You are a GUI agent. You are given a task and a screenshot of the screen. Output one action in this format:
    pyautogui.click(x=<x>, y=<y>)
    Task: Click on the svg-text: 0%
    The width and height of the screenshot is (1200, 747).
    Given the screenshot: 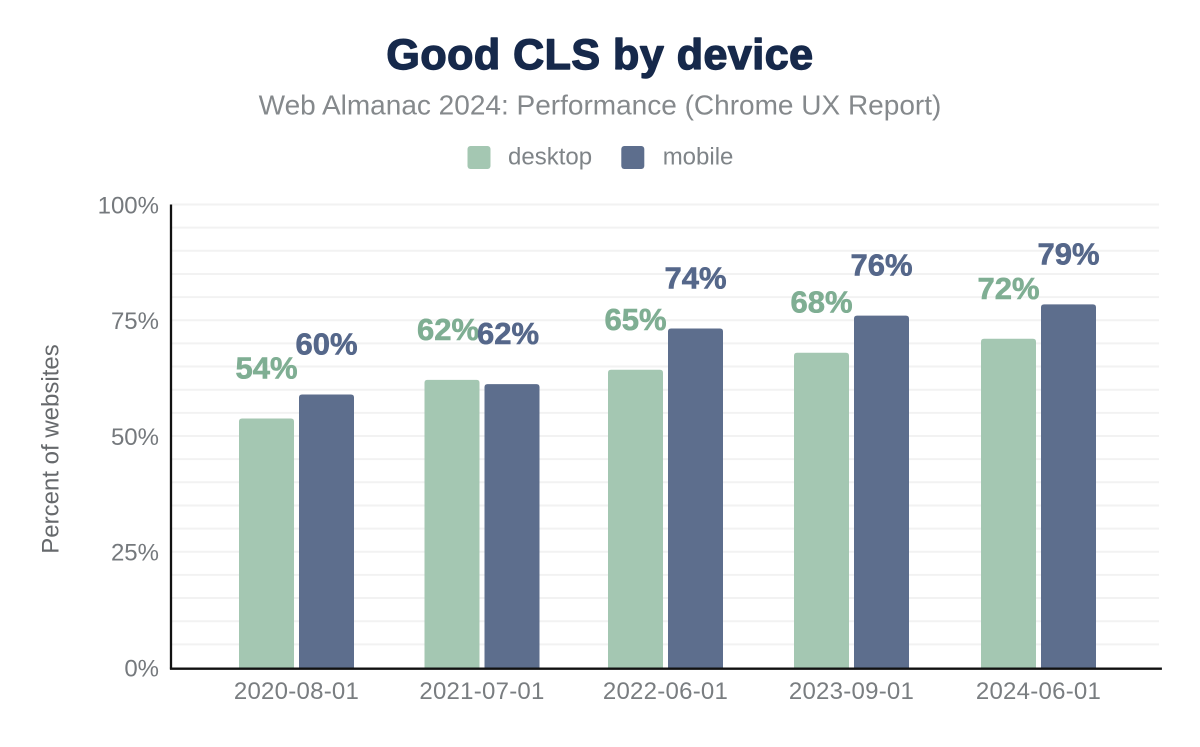 What is the action you would take?
    pyautogui.click(x=141, y=668)
    